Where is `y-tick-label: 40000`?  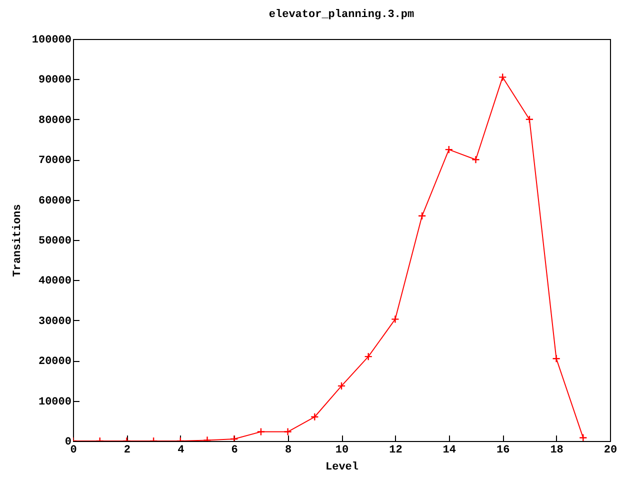
y-tick-label: 40000 is located at coordinates (55, 282).